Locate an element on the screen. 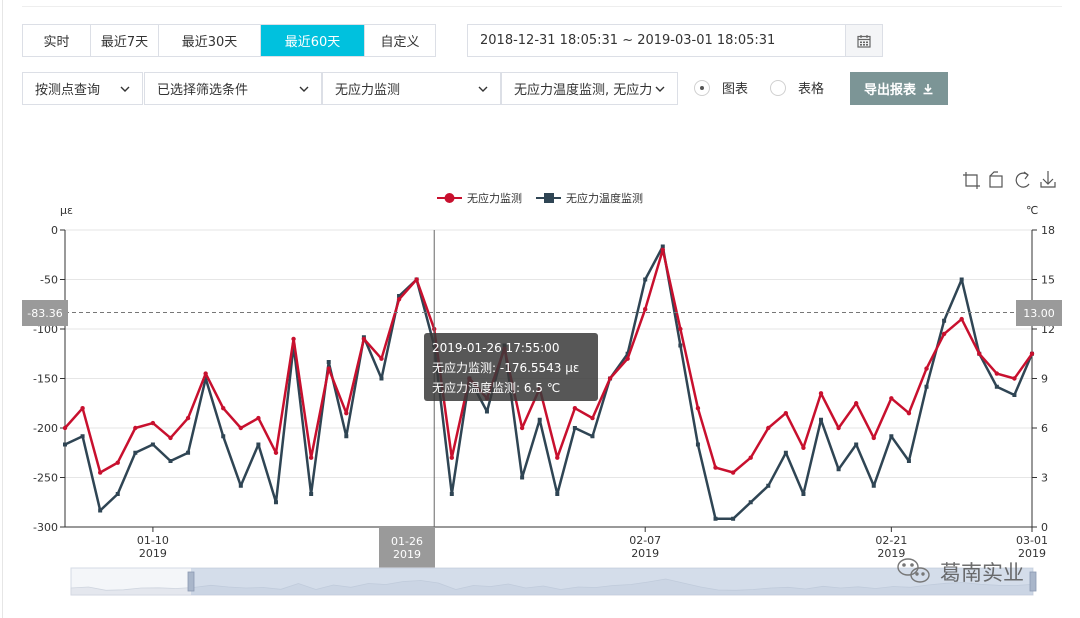  zoom-icon is located at coordinates (971, 180).